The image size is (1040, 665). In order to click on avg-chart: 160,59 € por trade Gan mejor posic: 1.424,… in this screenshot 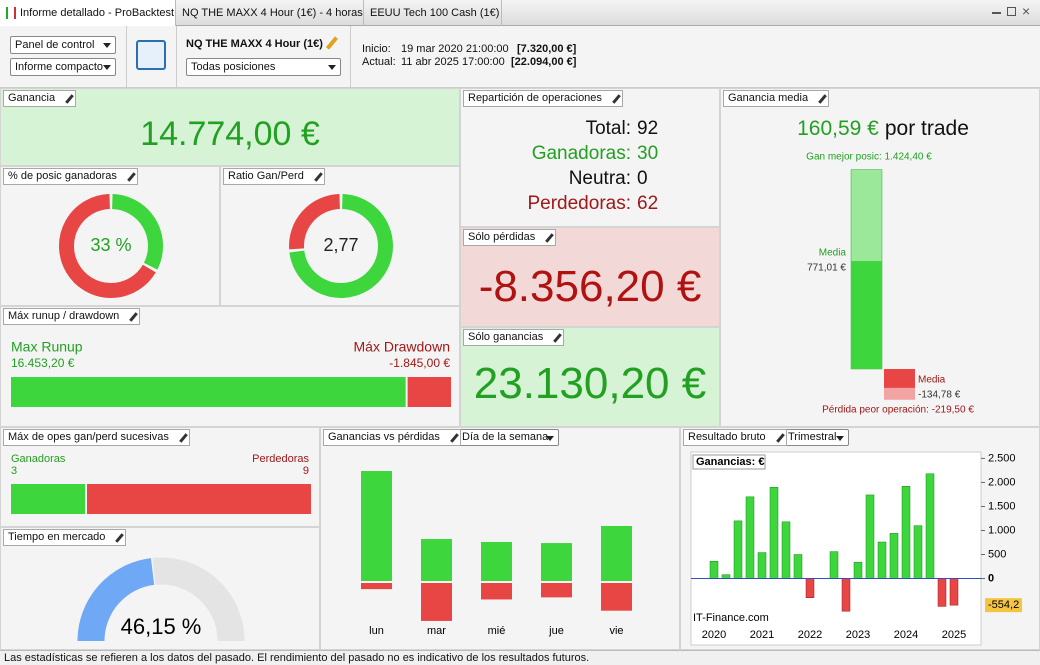, I will do `click(885, 266)`.